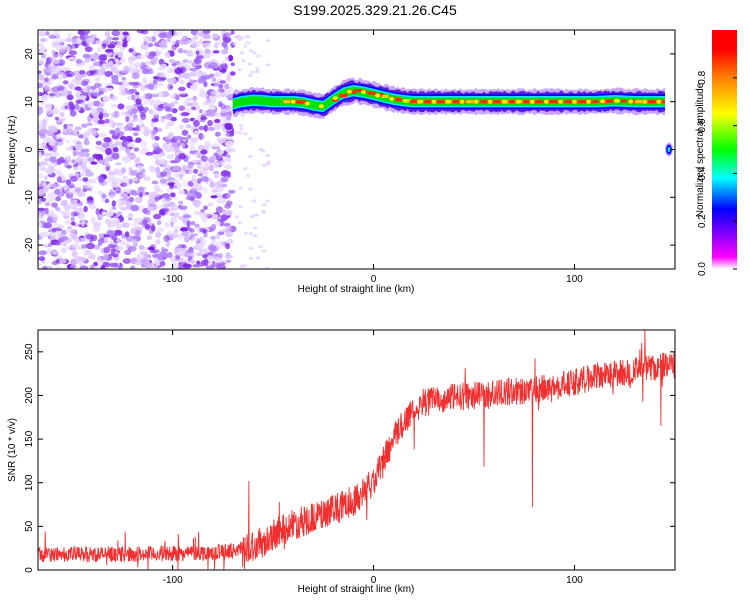  I want to click on y-tick-label: 100, so click(29, 482).